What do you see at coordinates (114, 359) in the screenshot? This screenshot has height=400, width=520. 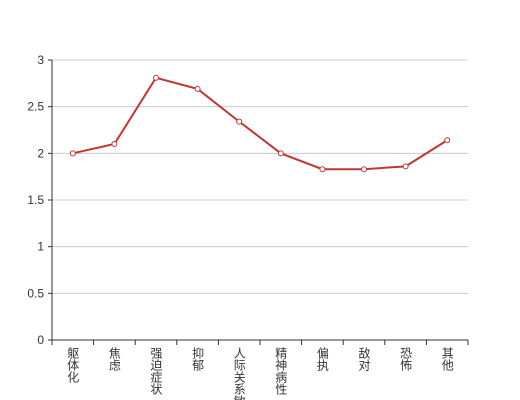 I see `x-tick-label: 焦虑` at bounding box center [114, 359].